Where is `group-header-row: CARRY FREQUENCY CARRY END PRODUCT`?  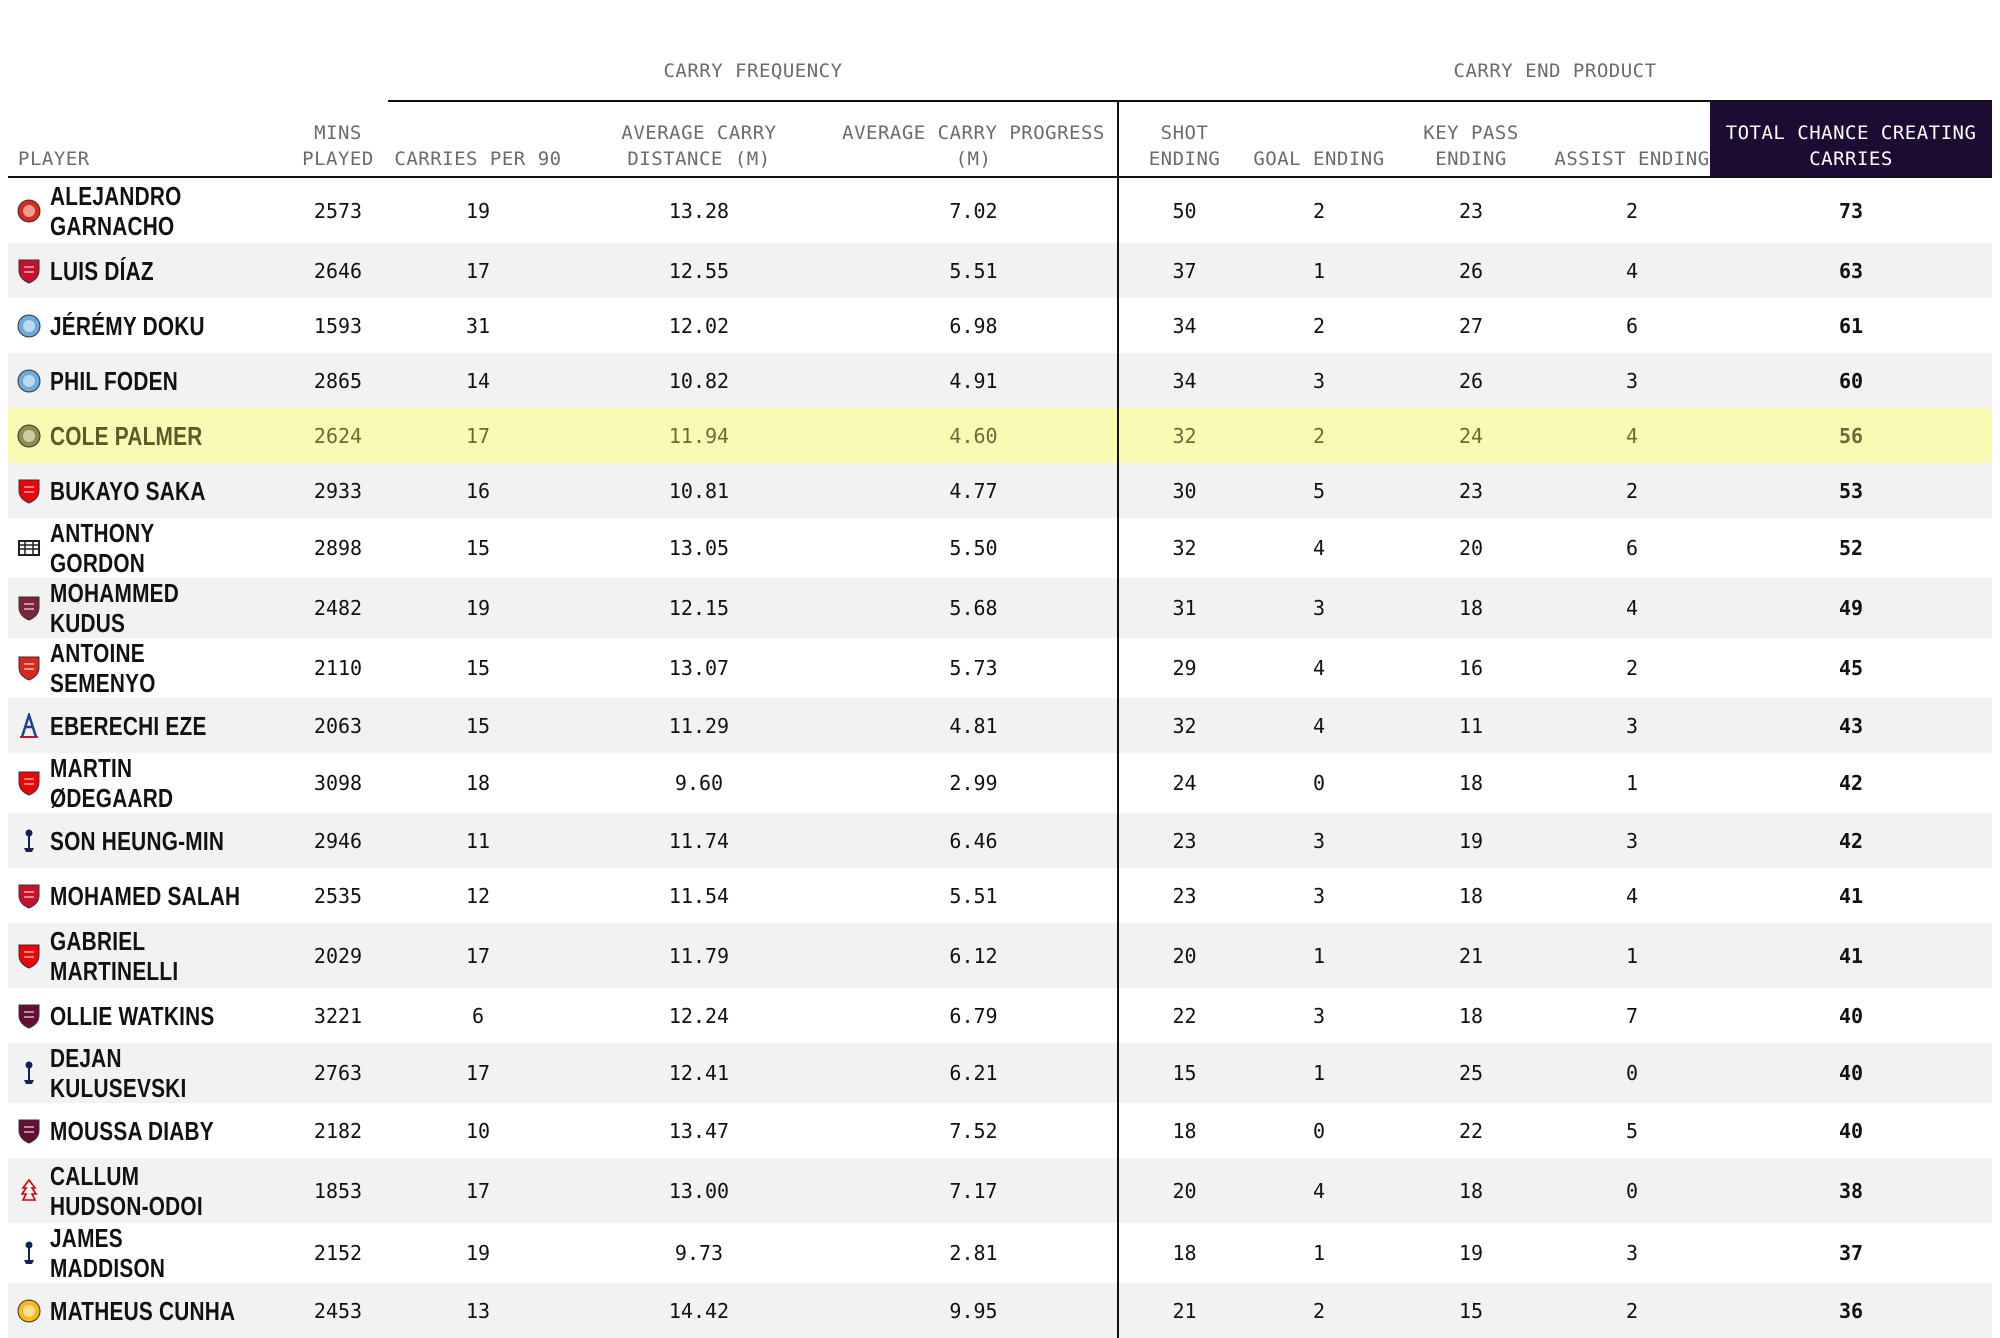 group-header-row: CARRY FREQUENCY CARRY END PRODUCT is located at coordinates (1000, 51).